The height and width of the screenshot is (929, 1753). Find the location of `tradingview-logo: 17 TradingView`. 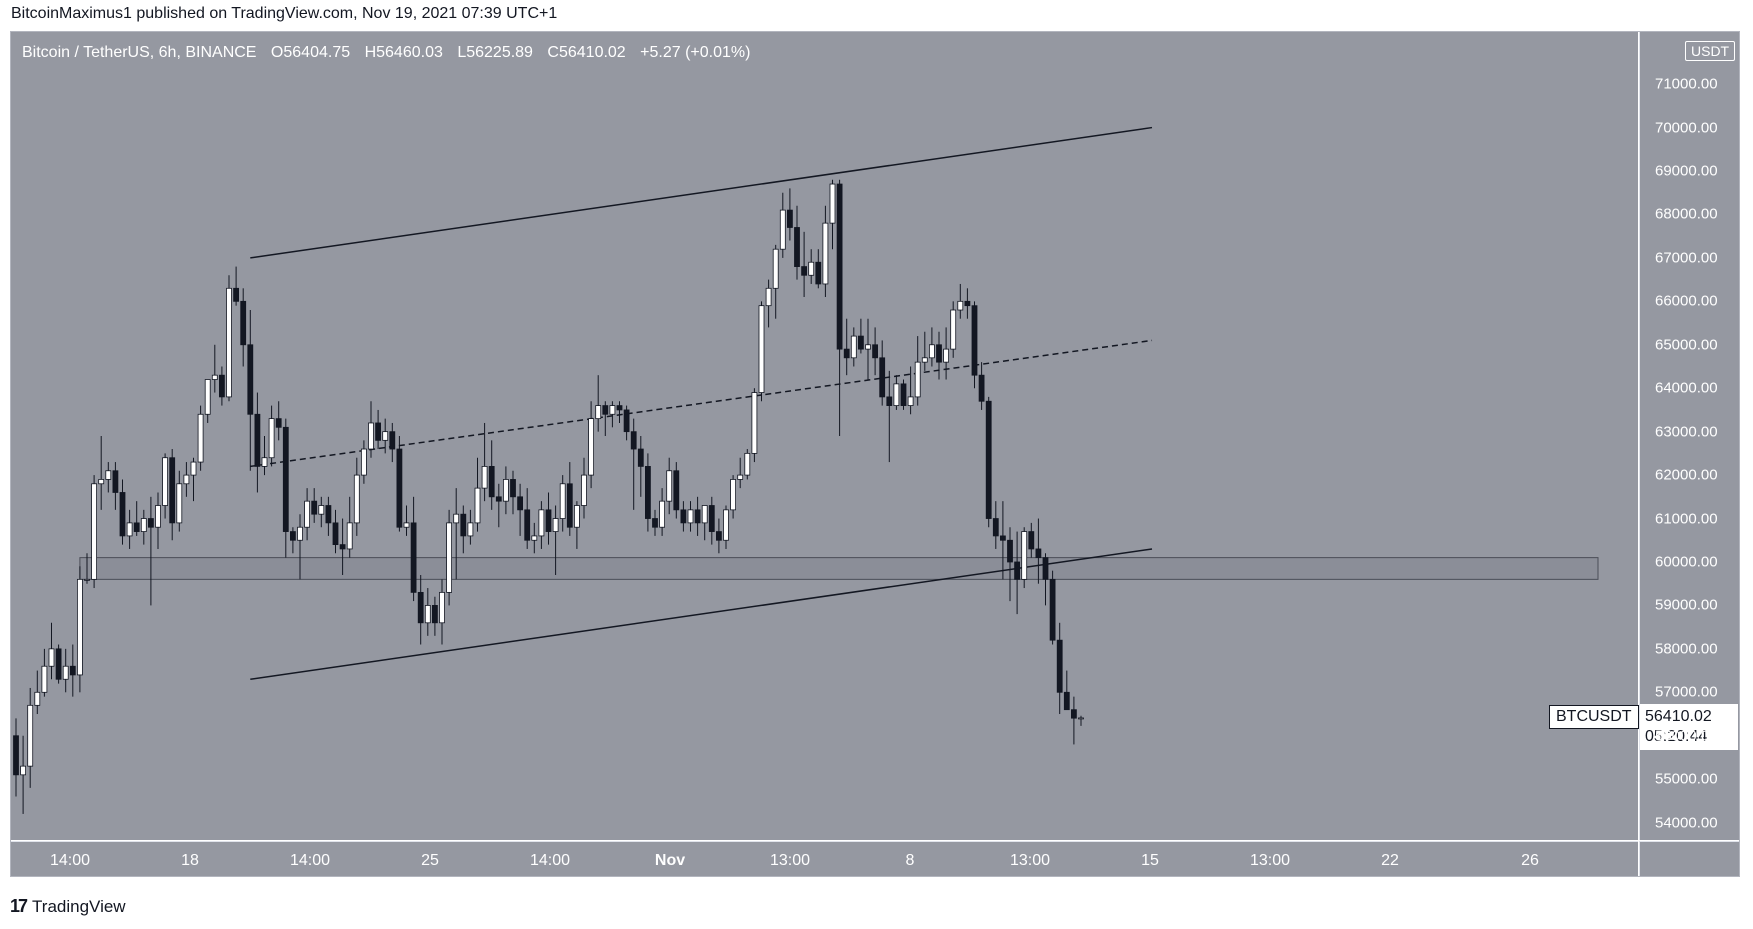

tradingview-logo: 17 TradingView is located at coordinates (68, 906).